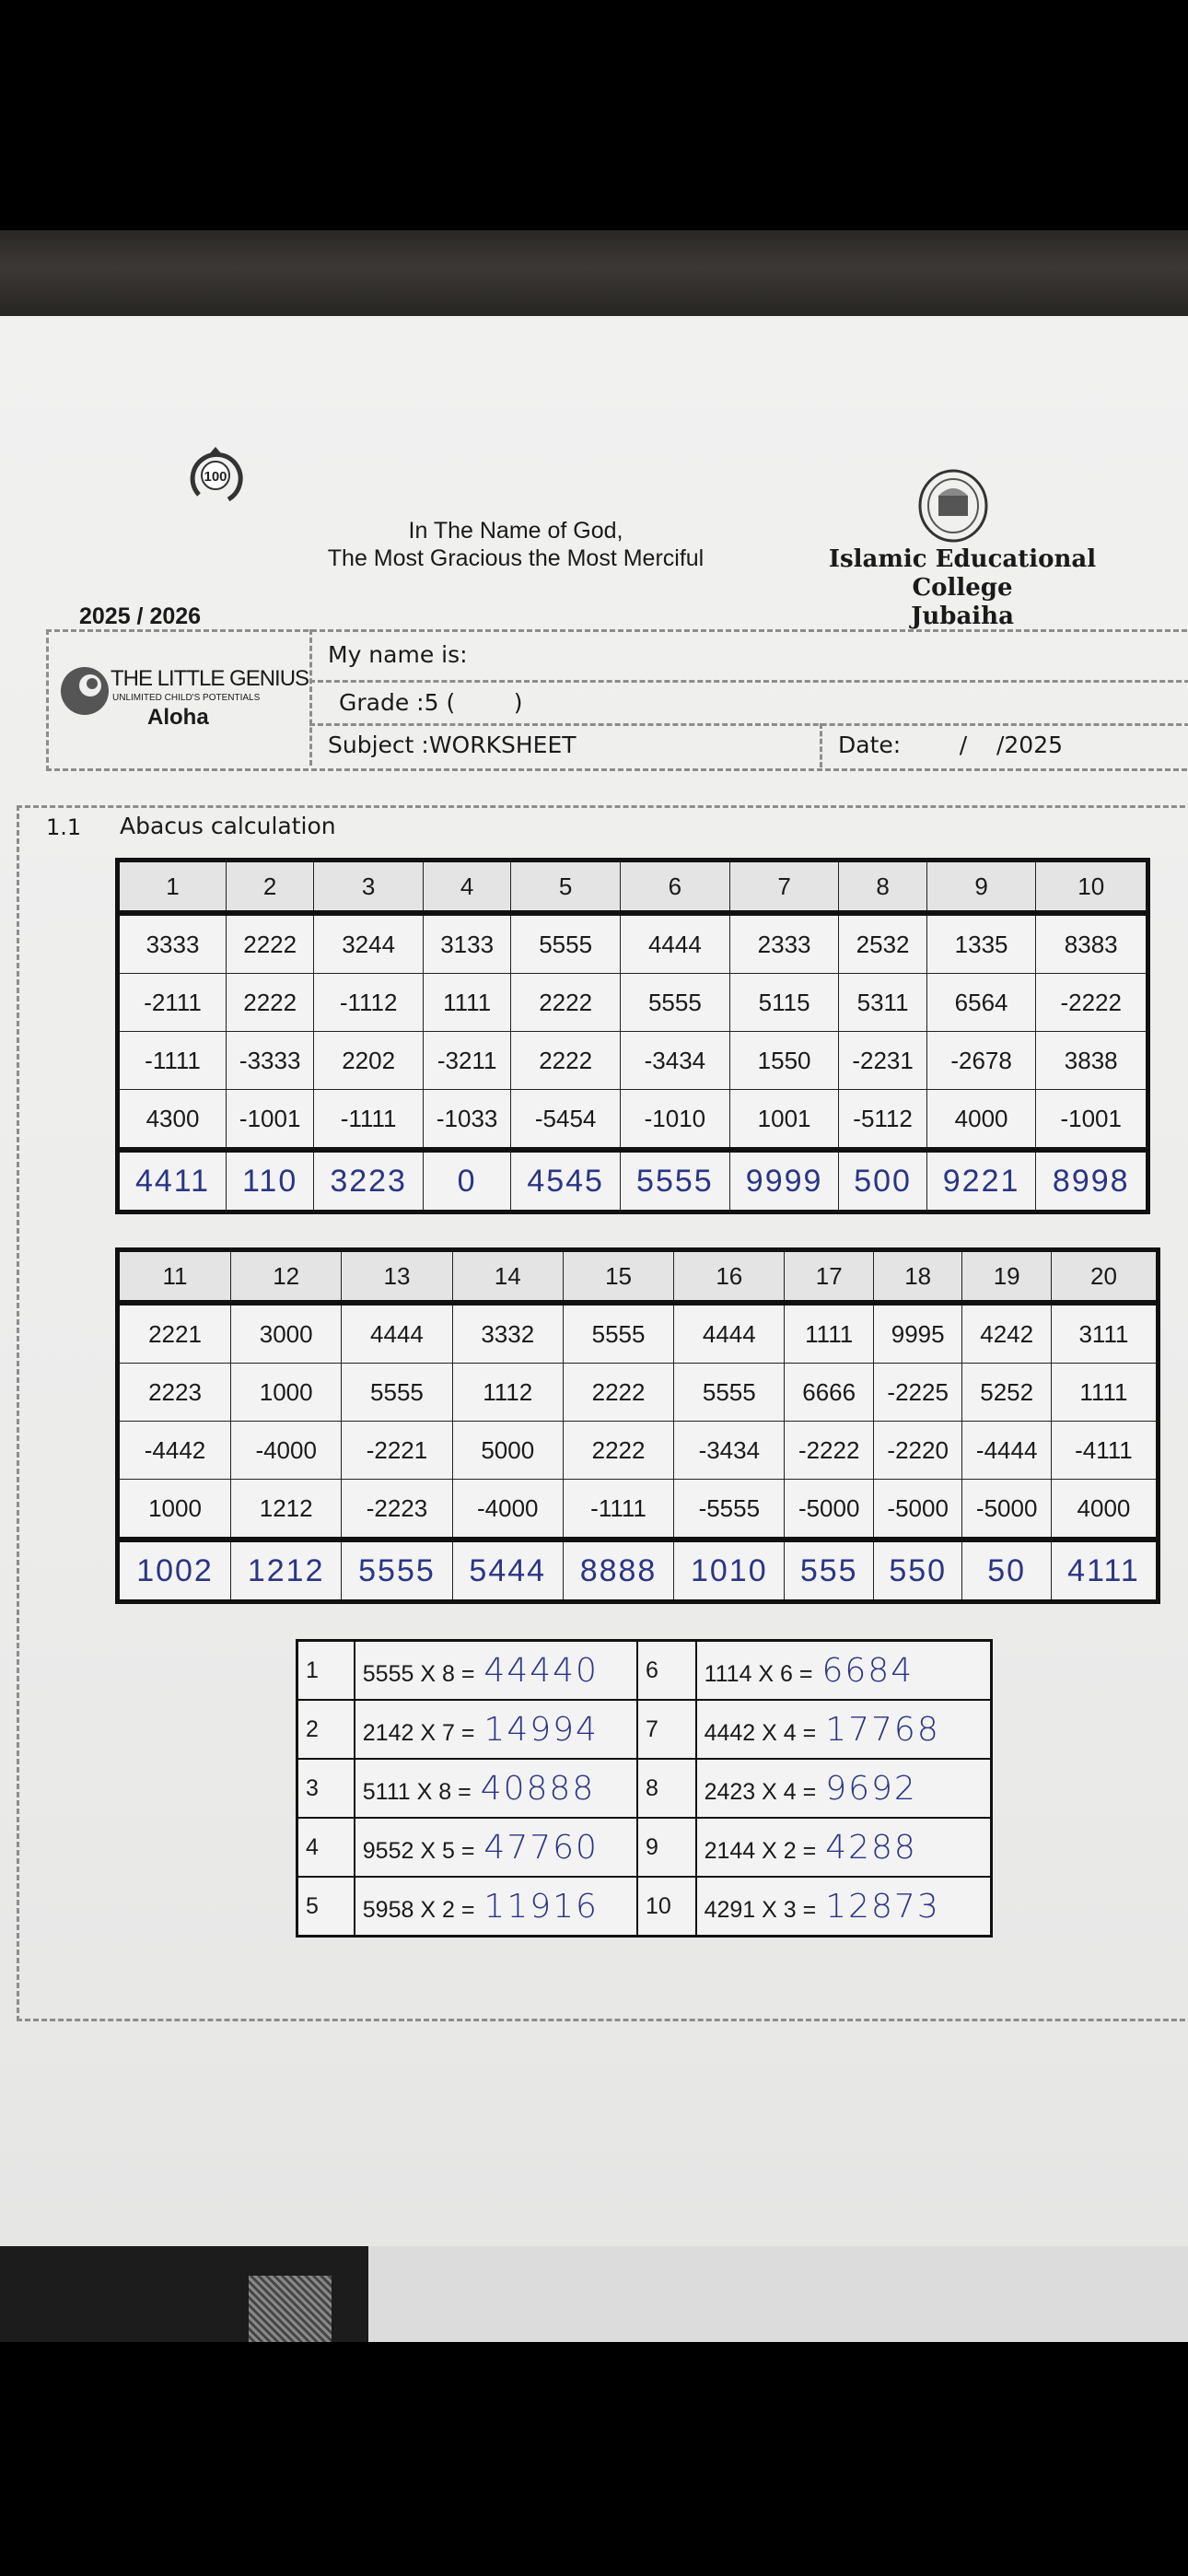 Image resolution: width=1188 pixels, height=2576 pixels. Describe the element at coordinates (418, 1673) in the screenshot. I see `expression: 5555 X 8 =` at that location.